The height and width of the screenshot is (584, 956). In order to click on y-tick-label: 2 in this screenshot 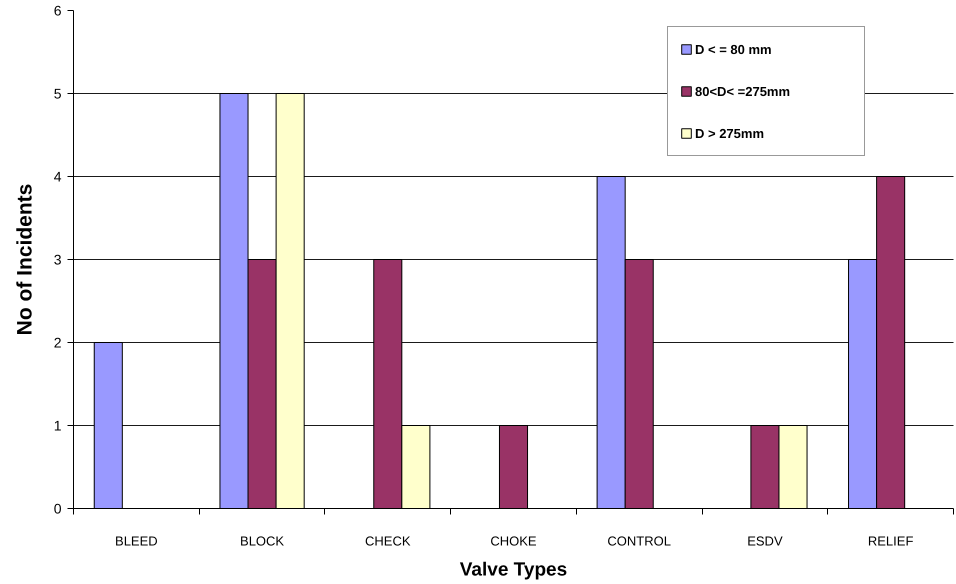, I will do `click(58, 342)`.